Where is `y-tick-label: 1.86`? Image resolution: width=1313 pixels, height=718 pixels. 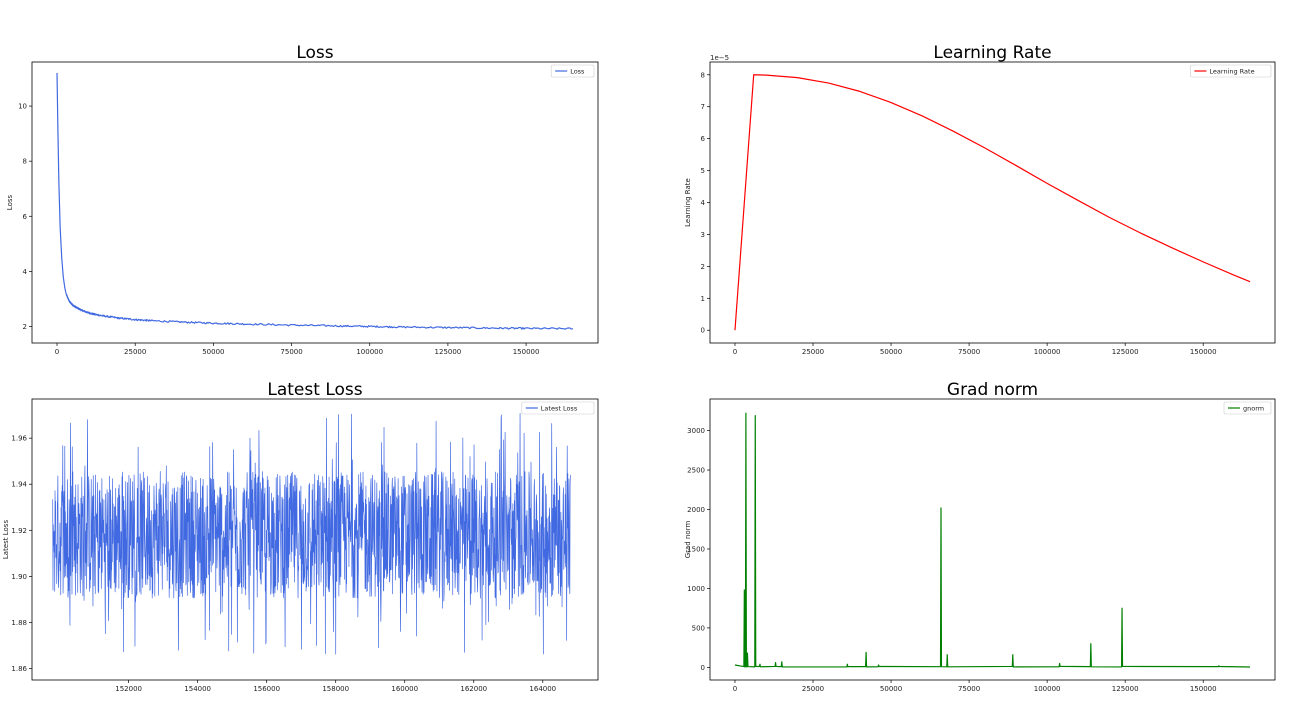 y-tick-label: 1.86 is located at coordinates (19, 669).